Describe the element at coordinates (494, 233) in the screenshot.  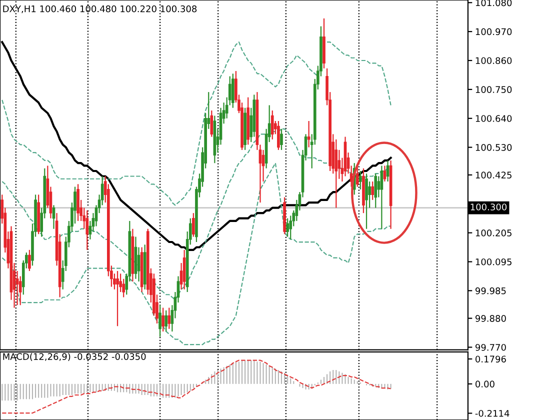
I see `y-tick-label: 100.205` at that location.